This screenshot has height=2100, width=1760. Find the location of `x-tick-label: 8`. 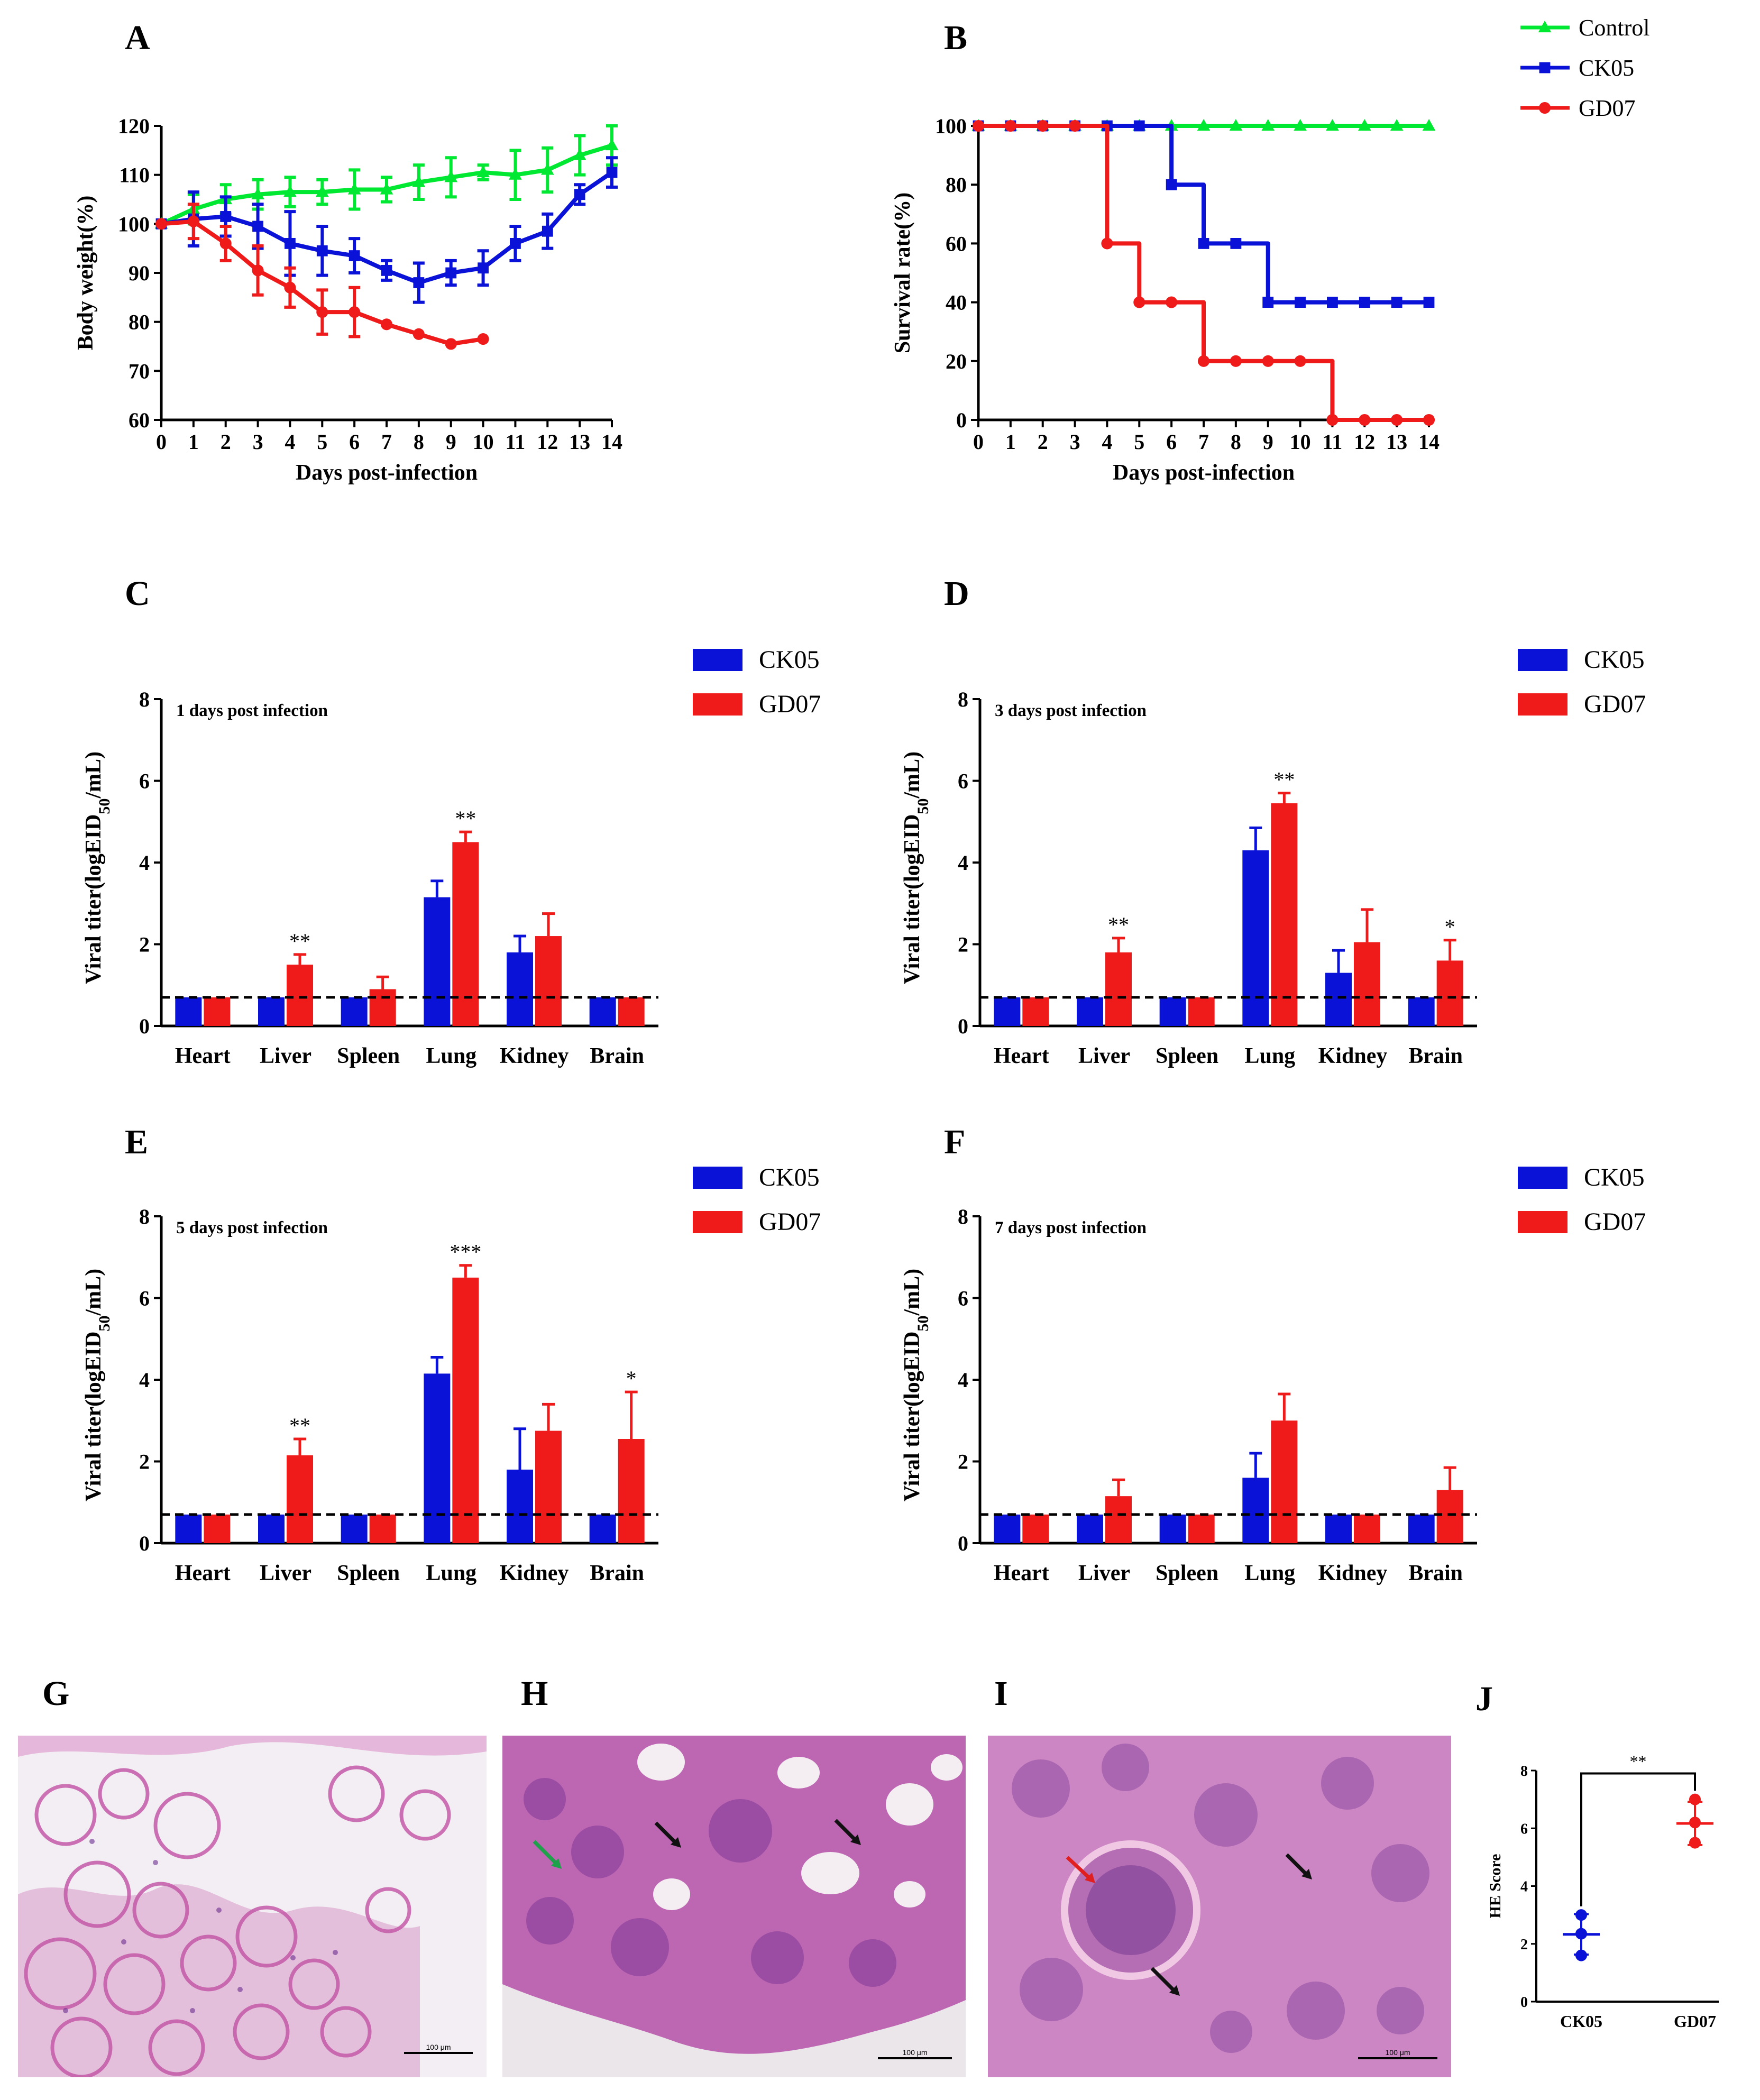

x-tick-label: 8 is located at coordinates (1236, 442).